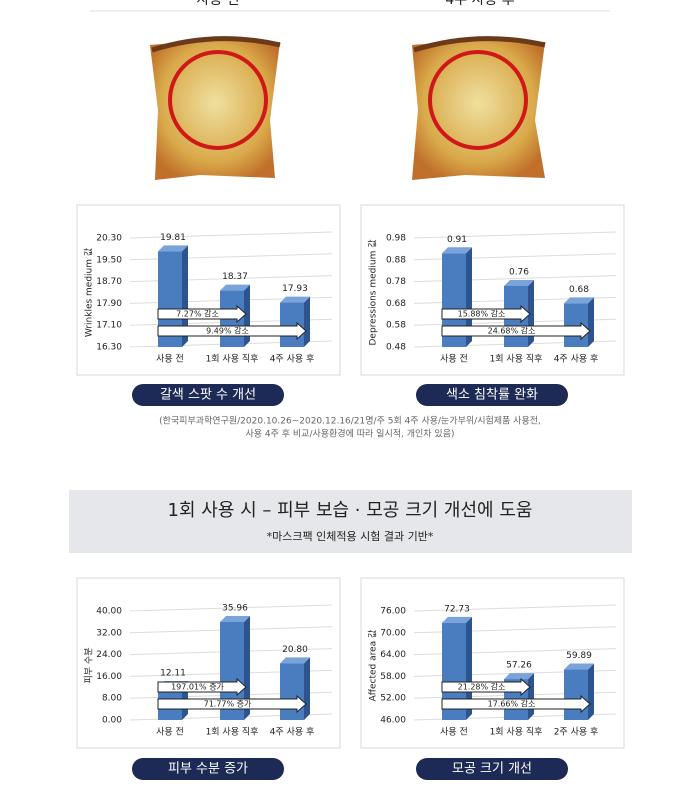 Image resolution: width=700 pixels, height=798 pixels. Describe the element at coordinates (396, 326) in the screenshot. I see `y-tick-label: 0.58` at that location.